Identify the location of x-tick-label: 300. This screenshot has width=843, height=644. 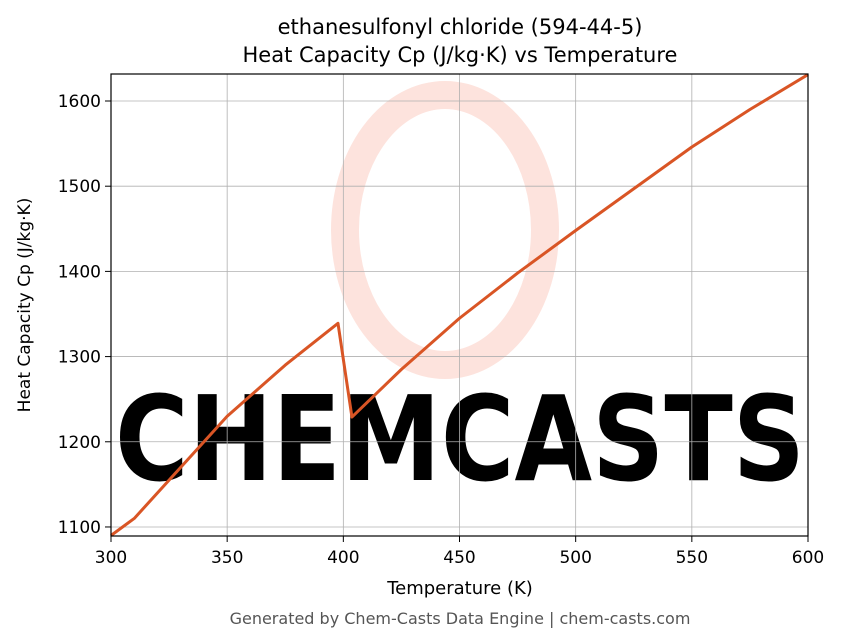
(111, 558).